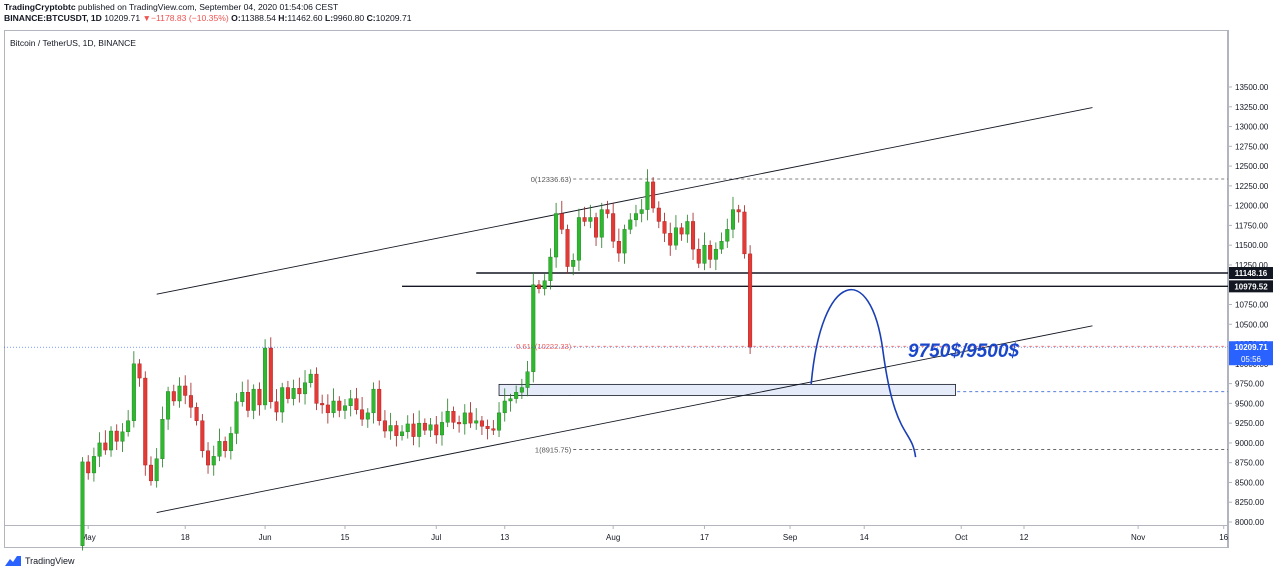  What do you see at coordinates (122, 18) in the screenshot?
I see `last-price: 10209.71` at bounding box center [122, 18].